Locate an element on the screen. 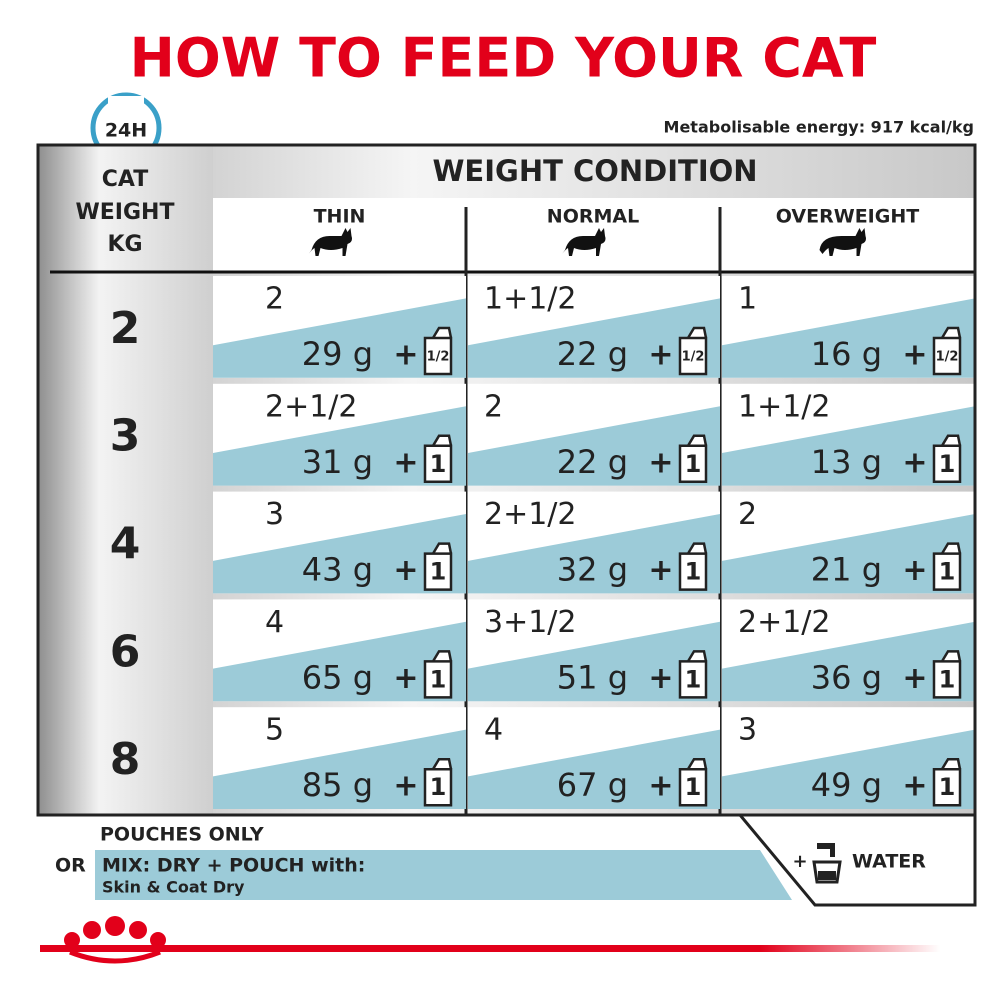 Image resolution: width=1006 pixels, height=1006 pixels. pouches: 1 is located at coordinates (747, 299).